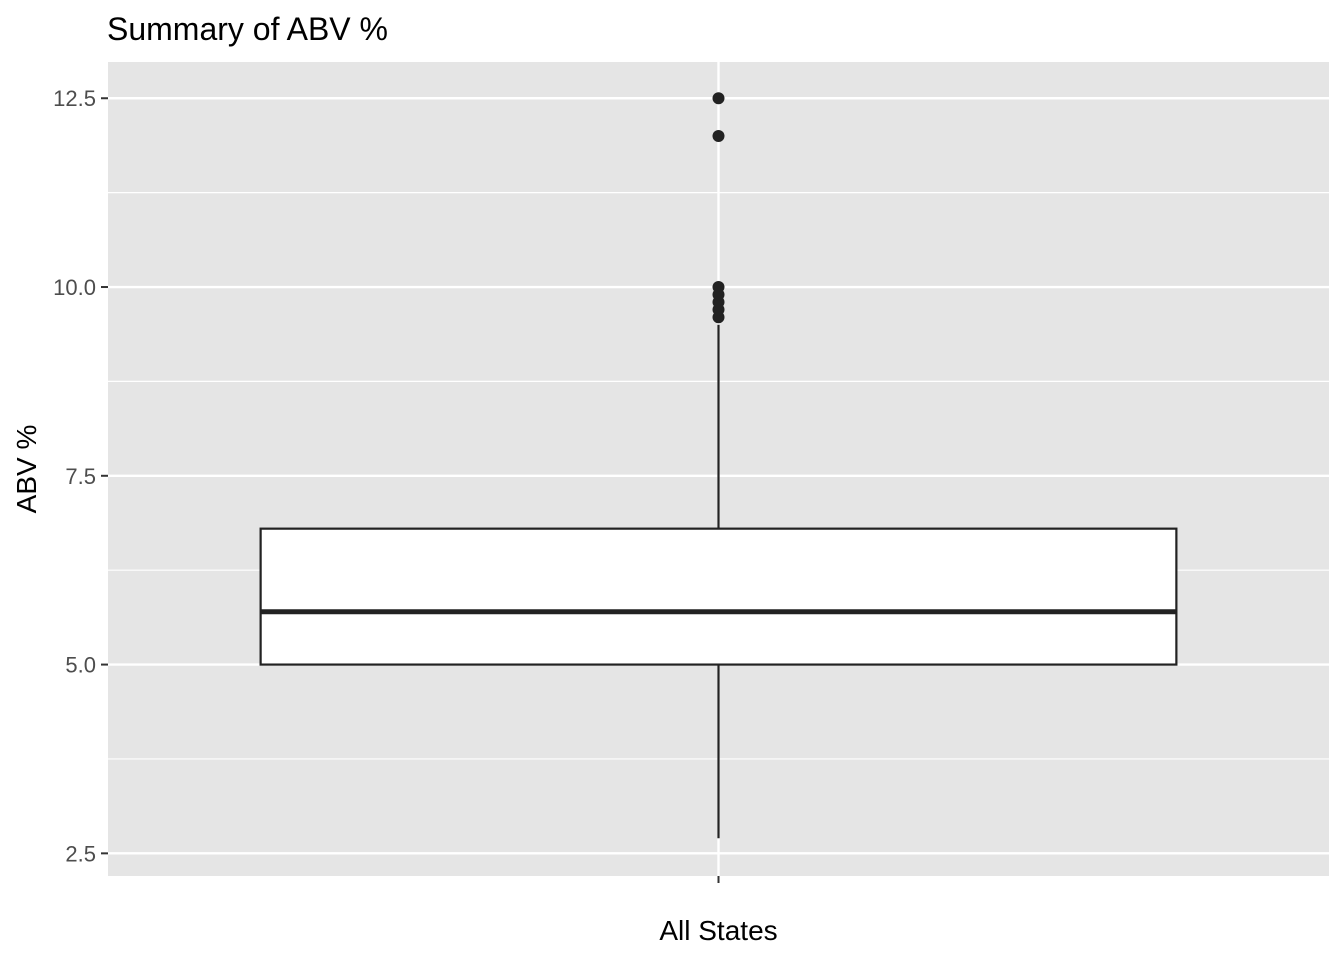  Describe the element at coordinates (247, 29) in the screenshot. I see `chart-title: Summary of ABV %` at that location.